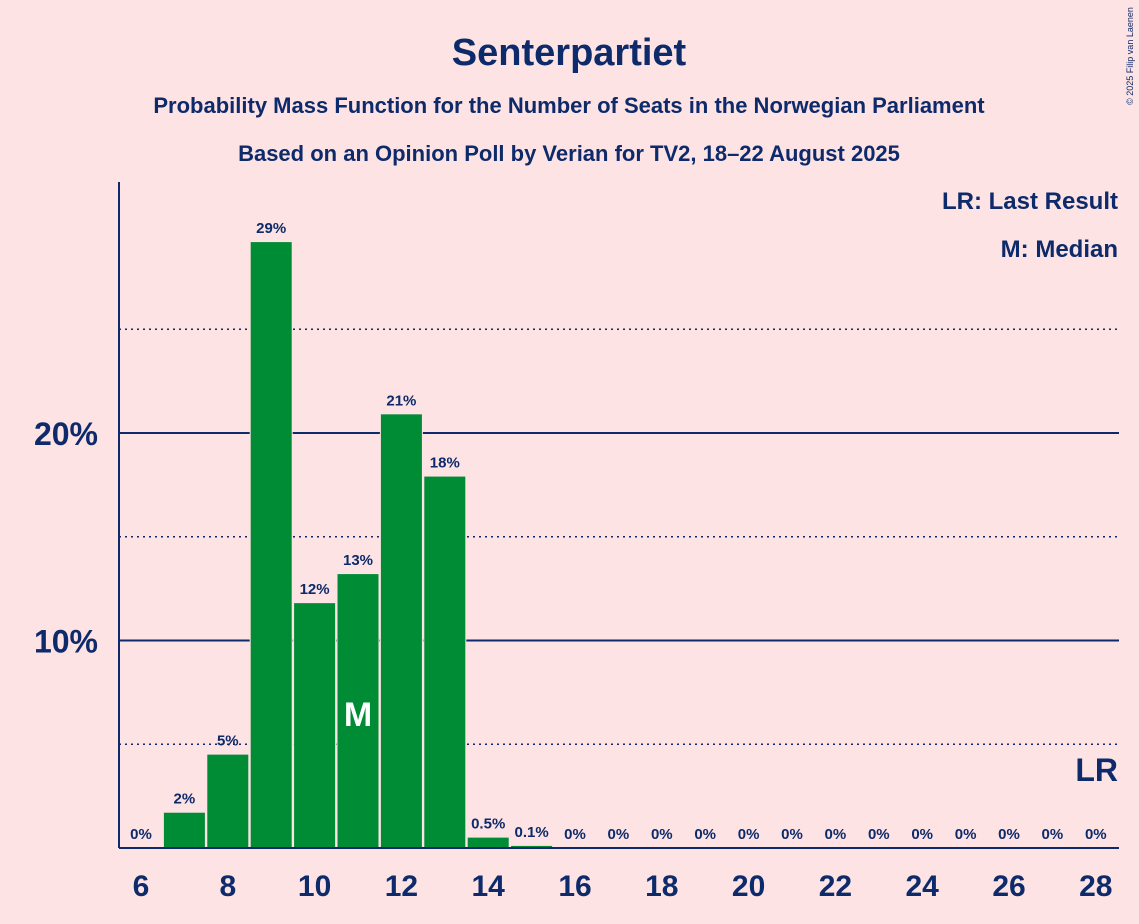 Image resolution: width=1139 pixels, height=924 pixels. What do you see at coordinates (619, 834) in the screenshot?
I see `bar-value-label-17: 0%` at bounding box center [619, 834].